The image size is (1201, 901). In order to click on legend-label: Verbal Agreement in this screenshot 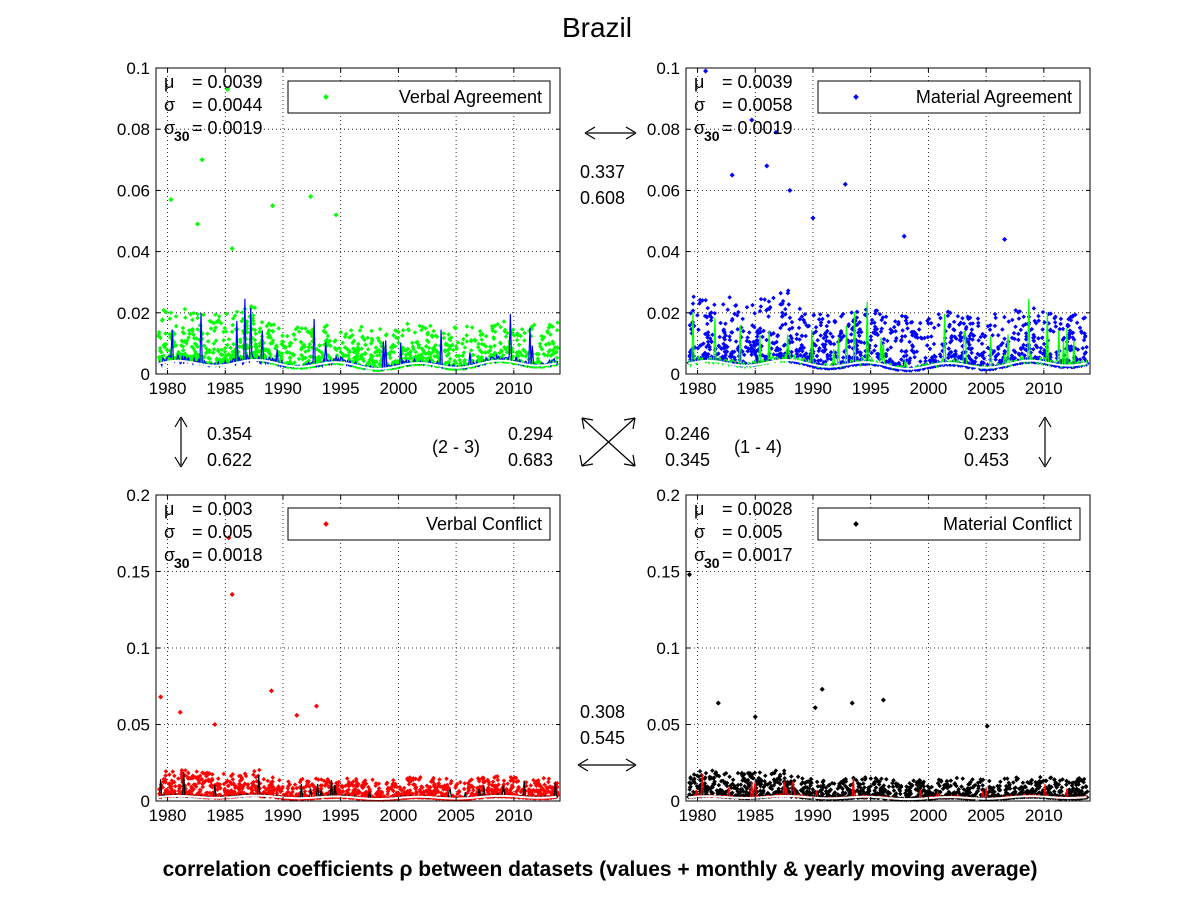, I will do `click(470, 97)`.